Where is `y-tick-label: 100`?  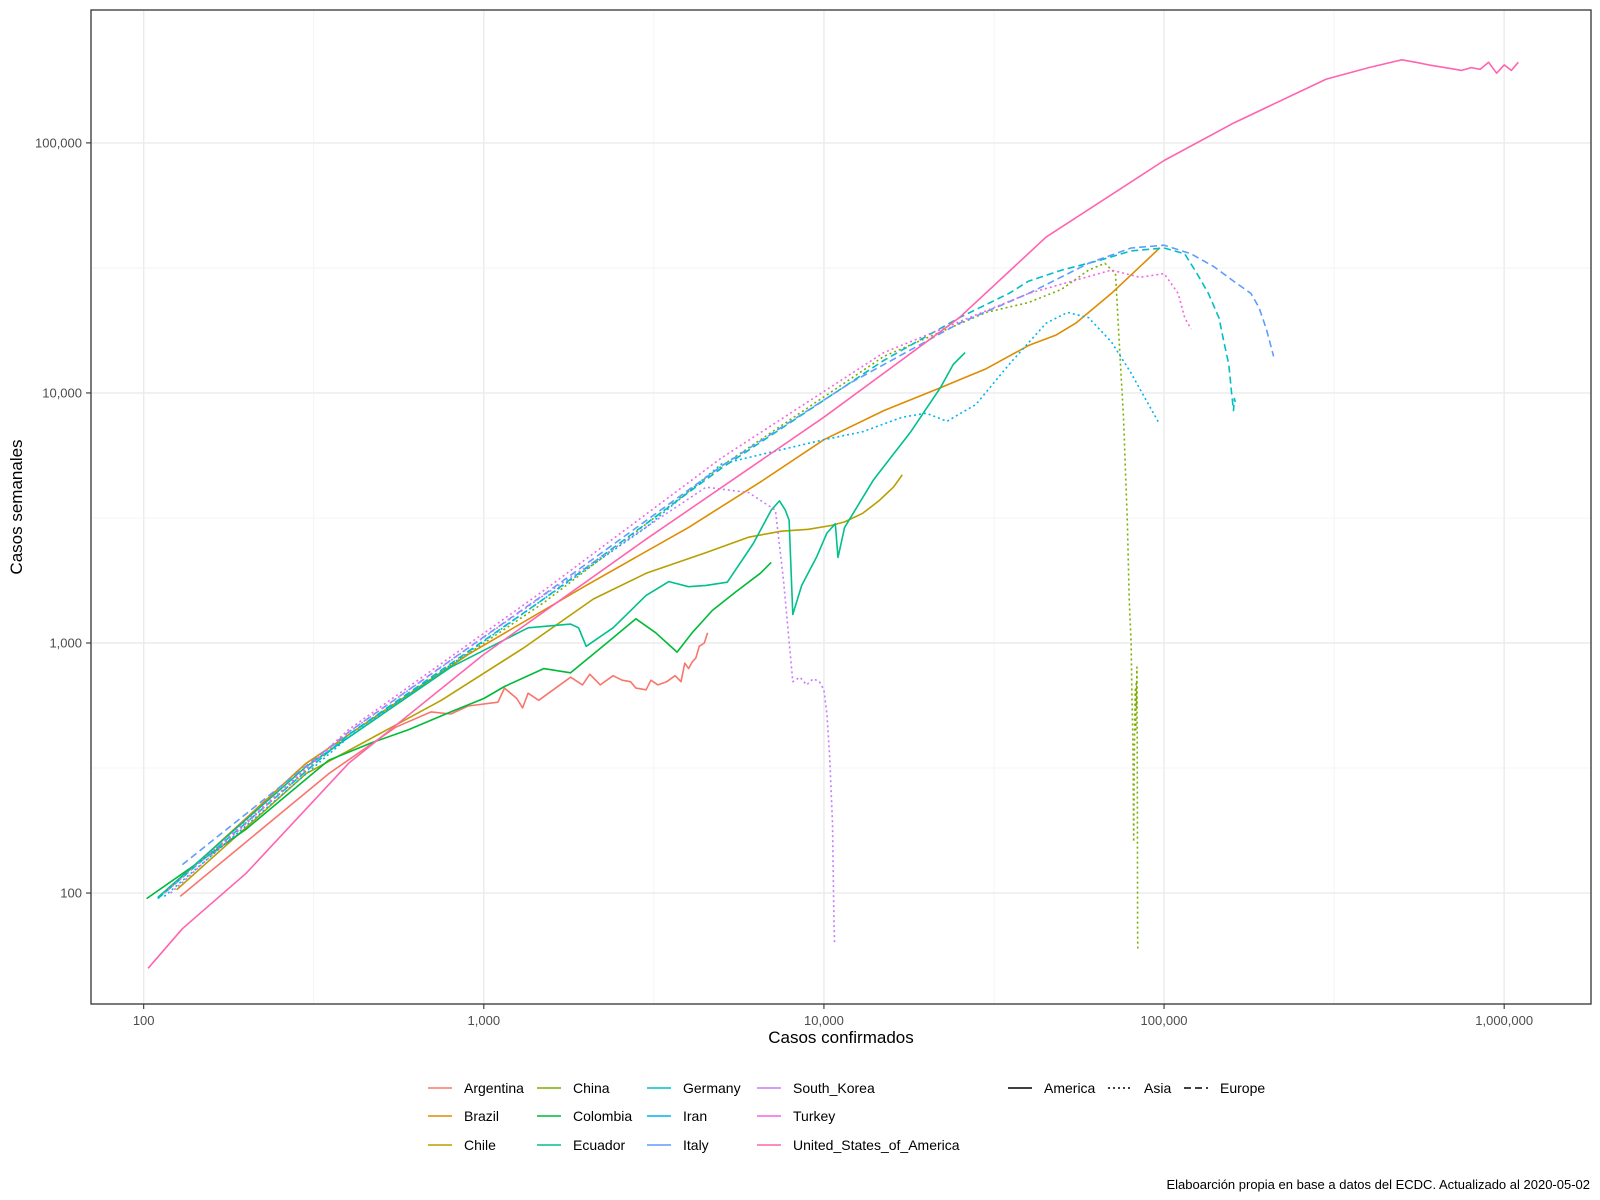
y-tick-label: 100 is located at coordinates (71, 893).